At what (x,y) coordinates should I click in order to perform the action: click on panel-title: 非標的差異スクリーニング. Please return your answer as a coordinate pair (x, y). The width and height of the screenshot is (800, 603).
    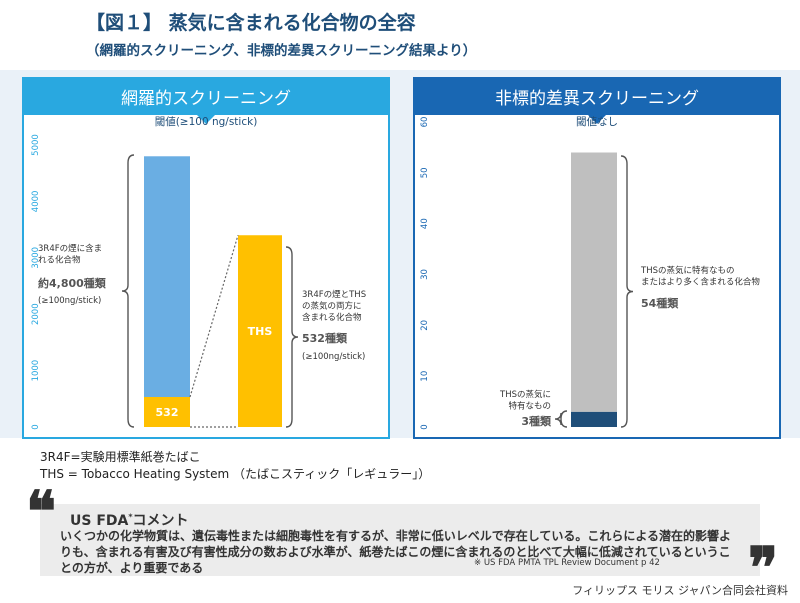
    Looking at the image, I should click on (597, 99).